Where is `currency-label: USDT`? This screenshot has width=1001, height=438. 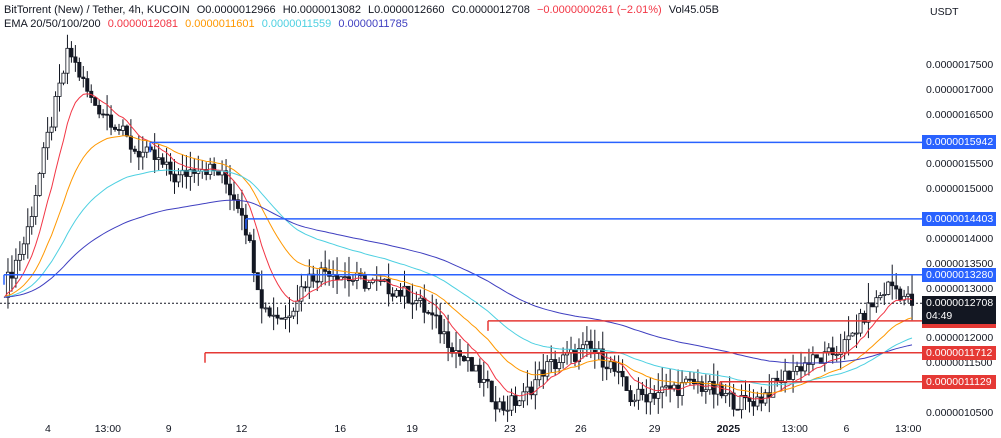
currency-label: USDT is located at coordinates (944, 12).